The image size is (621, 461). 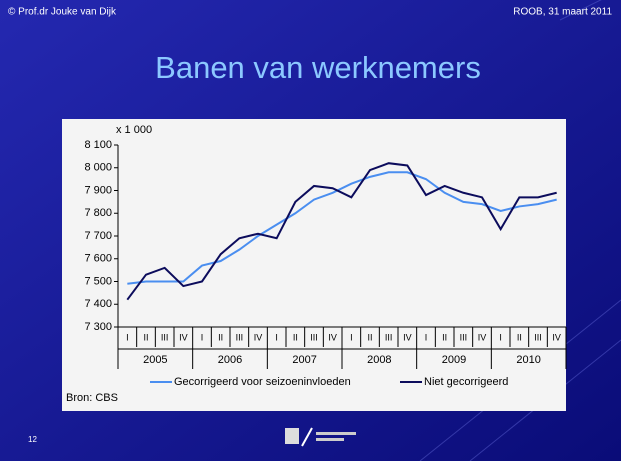 What do you see at coordinates (32, 439) in the screenshot?
I see `slide-number: 12` at bounding box center [32, 439].